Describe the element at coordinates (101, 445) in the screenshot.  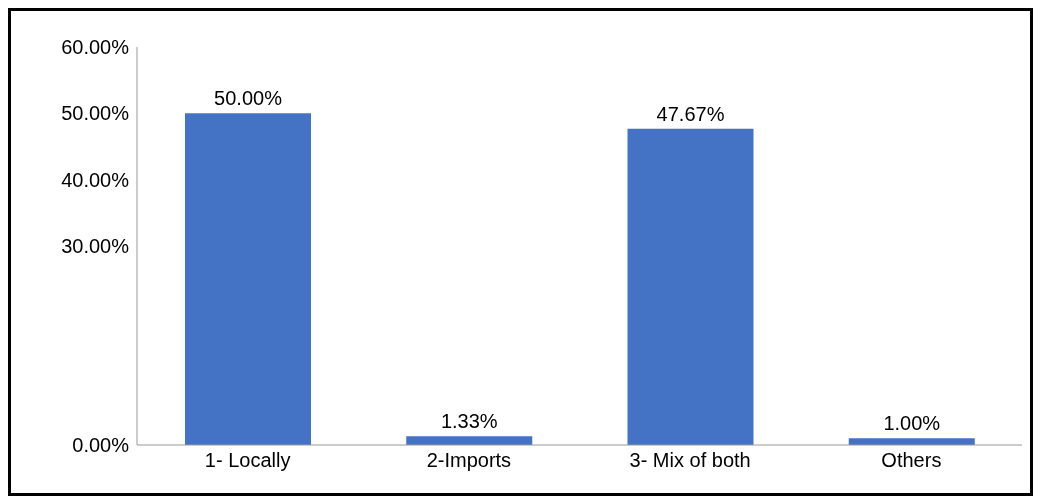
I see `y-tick-label: 0.00%` at that location.